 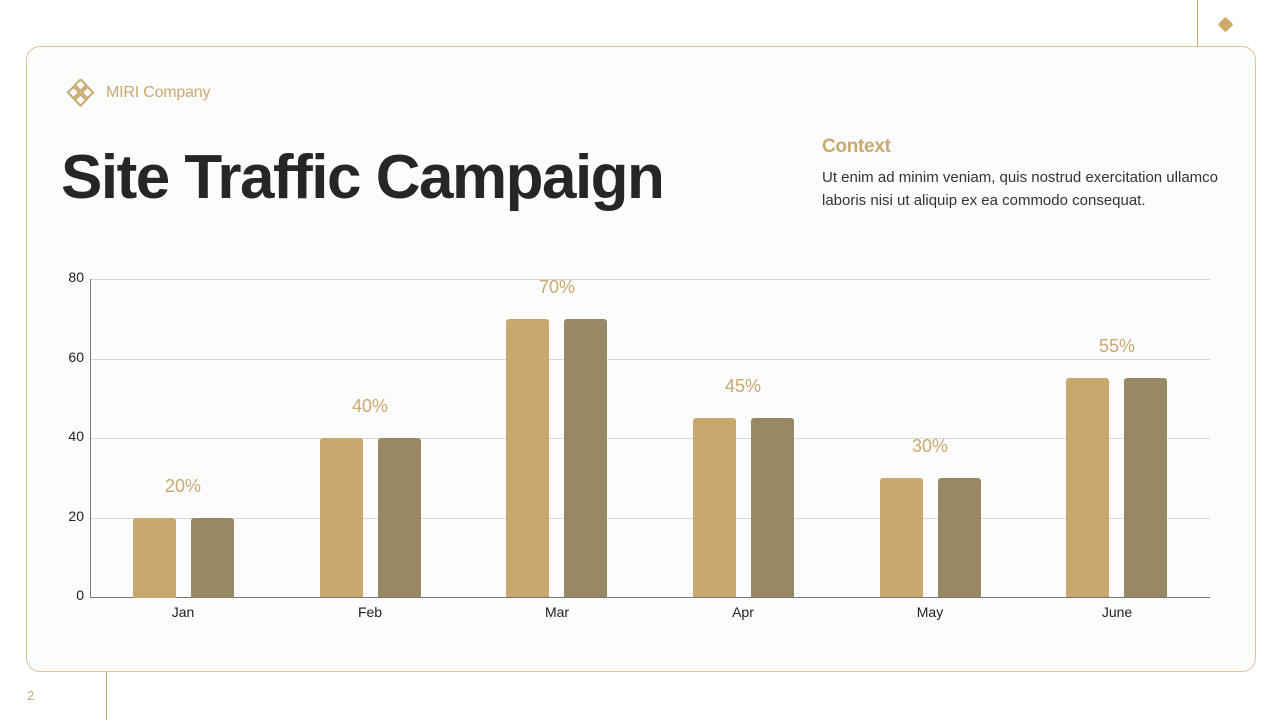 What do you see at coordinates (743, 612) in the screenshot?
I see `x-axis-label: Apr` at bounding box center [743, 612].